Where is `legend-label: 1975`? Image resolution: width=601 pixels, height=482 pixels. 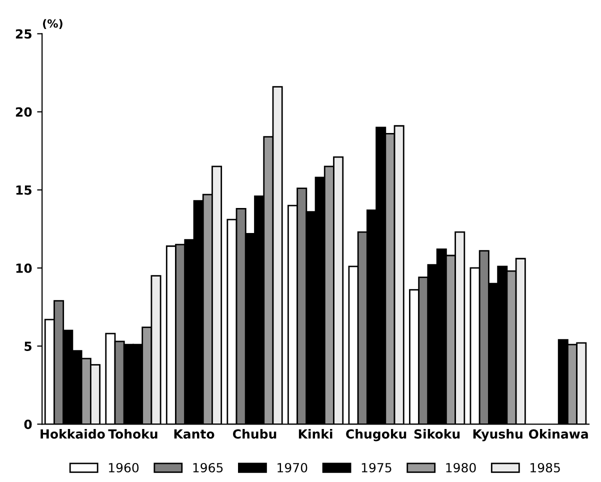
legend-label: 1975 is located at coordinates (377, 467).